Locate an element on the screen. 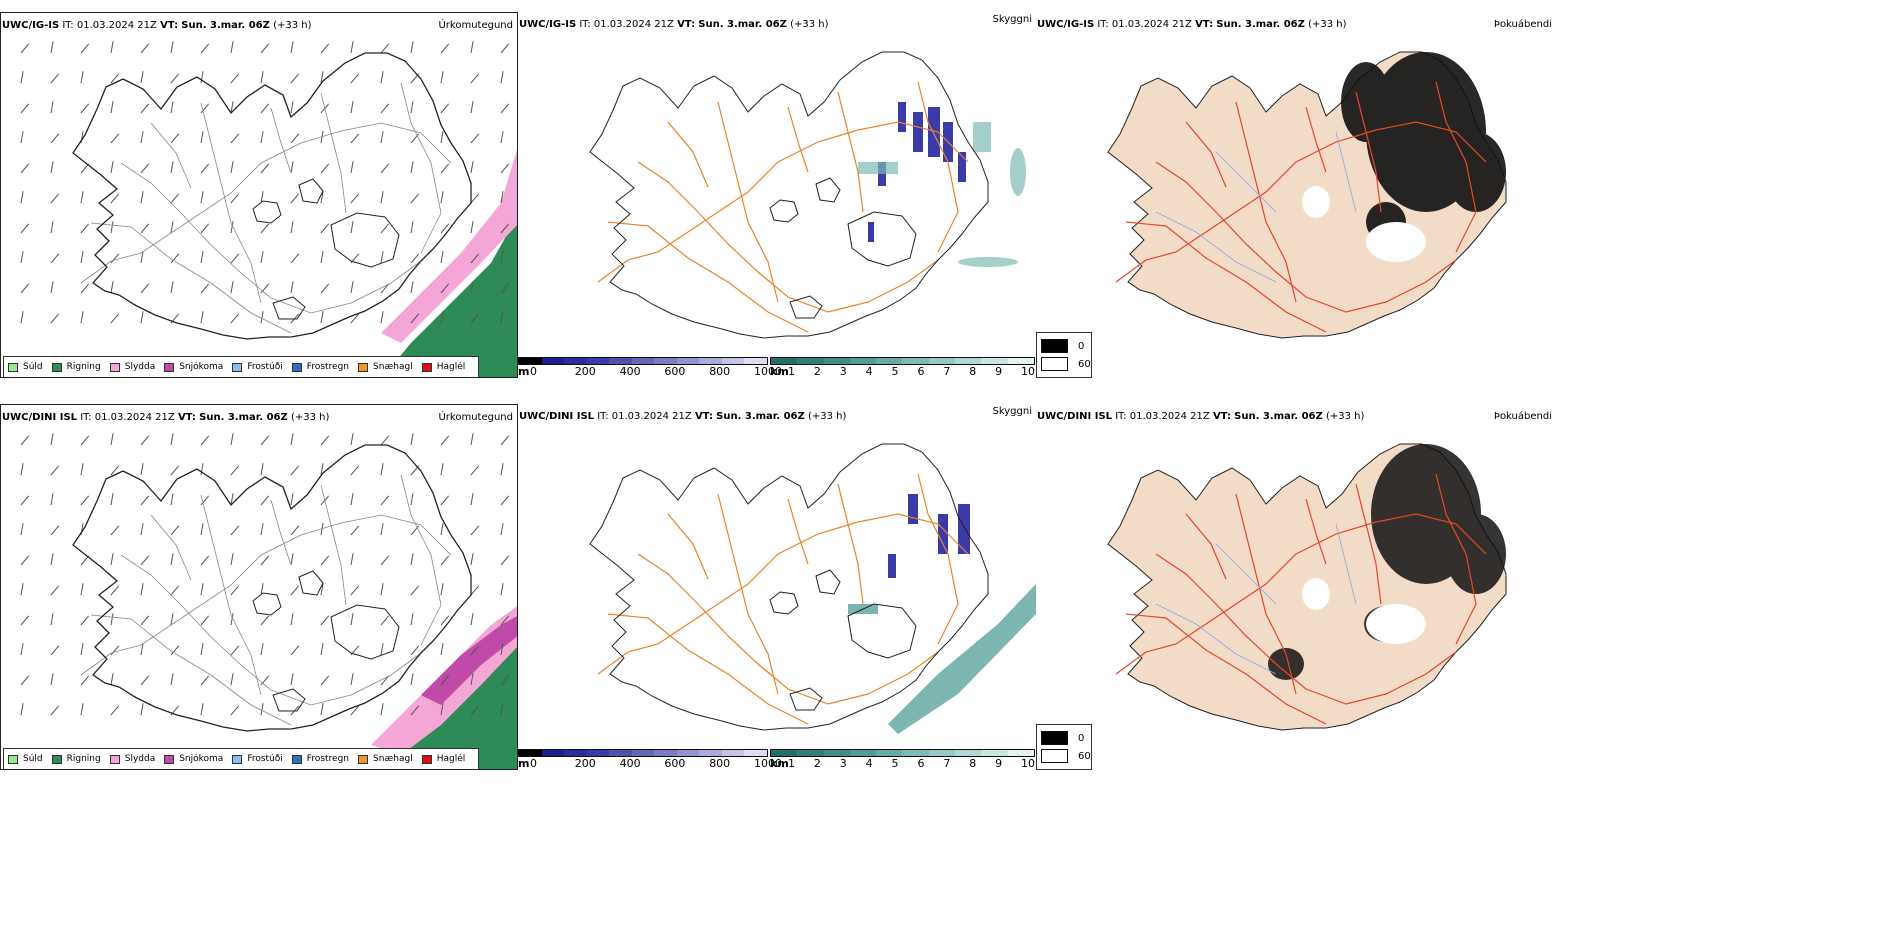 This screenshot has width=1900, height=950. legend-label: Rigning is located at coordinates (83, 367).